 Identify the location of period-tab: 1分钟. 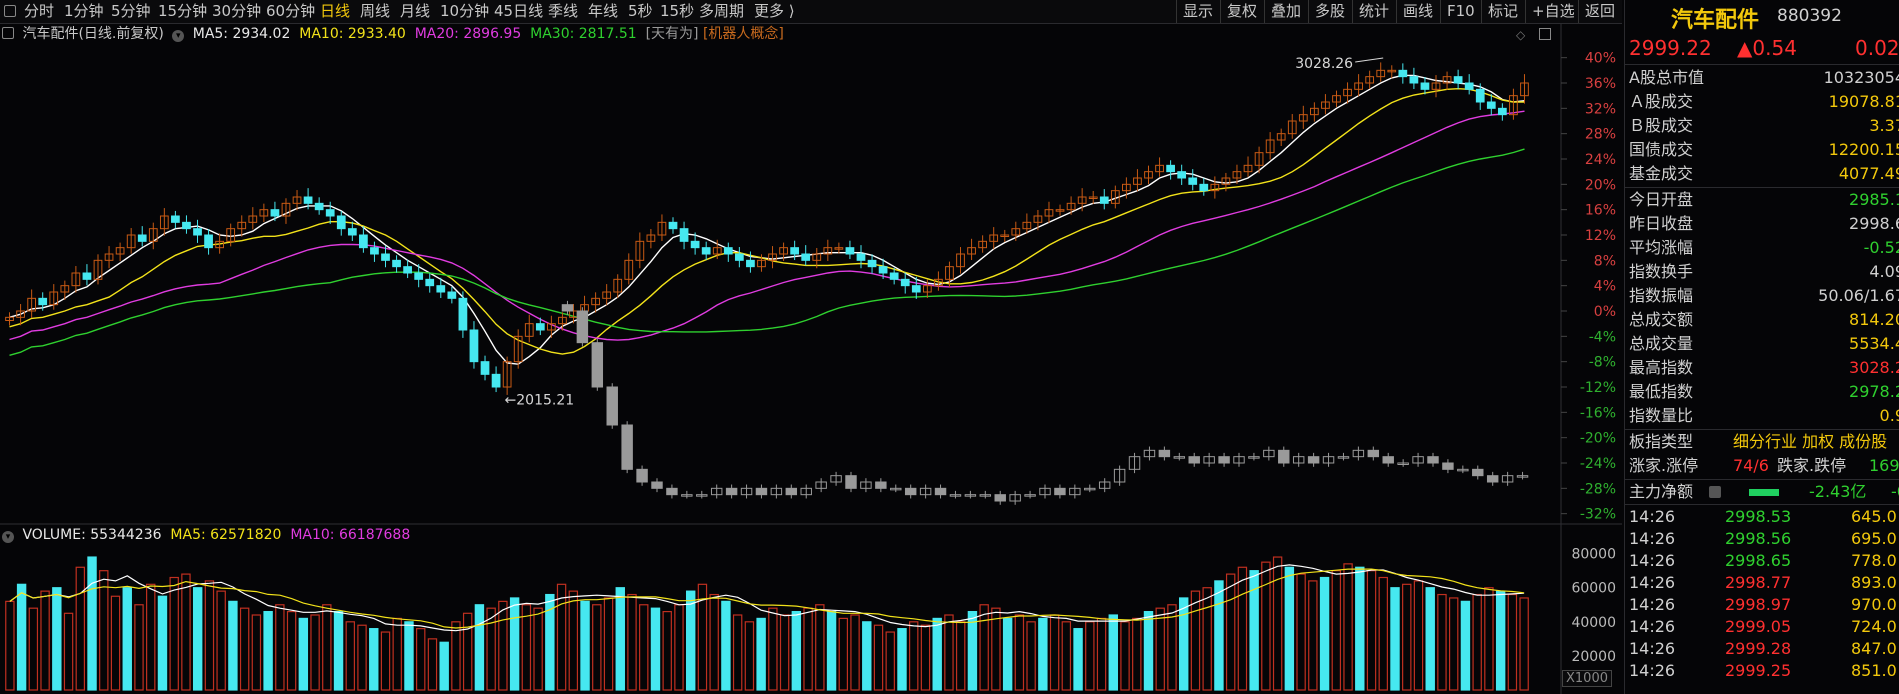
(84, 11).